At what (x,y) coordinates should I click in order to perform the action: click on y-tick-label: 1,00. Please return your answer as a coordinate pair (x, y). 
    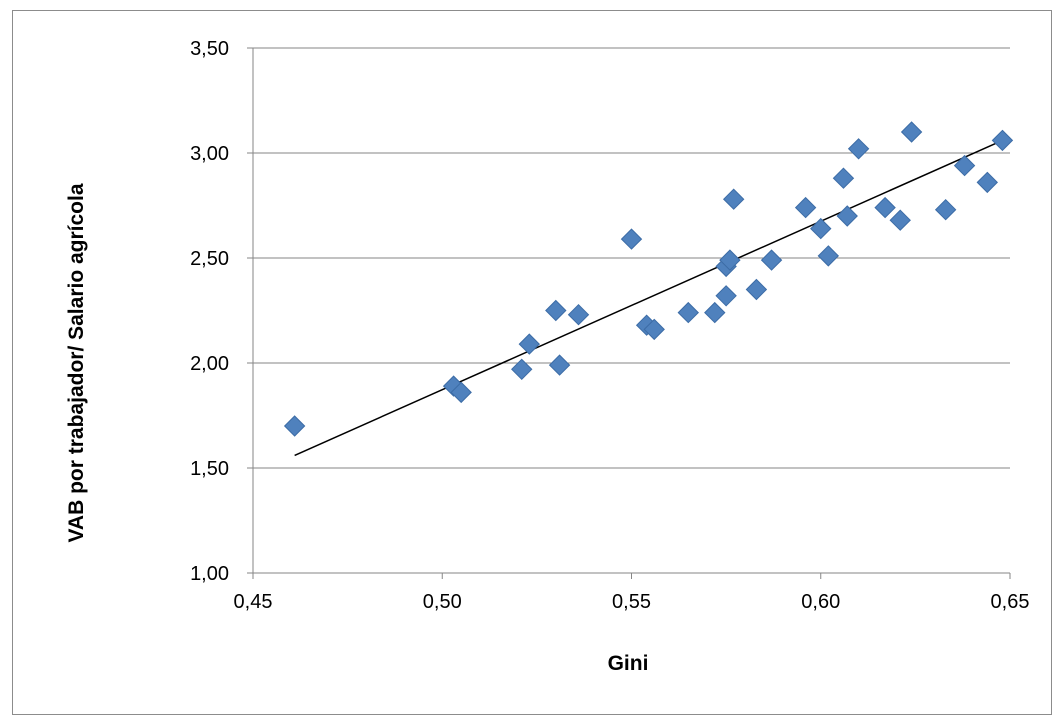
    Looking at the image, I should click on (209, 574).